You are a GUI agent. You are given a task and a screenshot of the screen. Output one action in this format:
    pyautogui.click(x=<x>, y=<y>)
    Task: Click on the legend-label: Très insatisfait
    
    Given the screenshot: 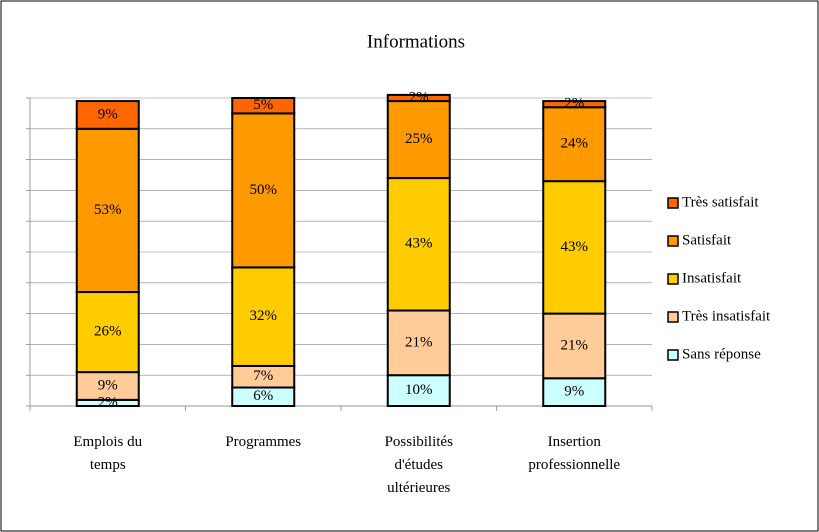 What is the action you would take?
    pyautogui.click(x=726, y=316)
    